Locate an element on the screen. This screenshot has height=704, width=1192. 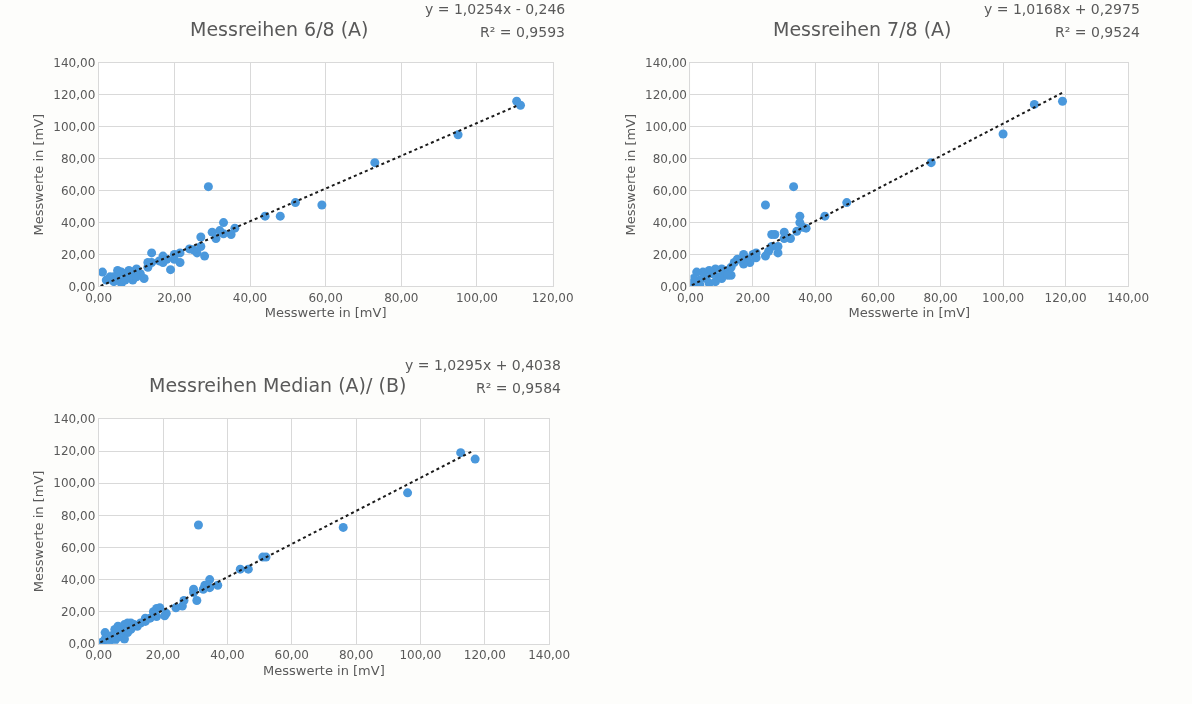
chart-title: Messreihen Median (A)/ (B) is located at coordinates (278, 385).